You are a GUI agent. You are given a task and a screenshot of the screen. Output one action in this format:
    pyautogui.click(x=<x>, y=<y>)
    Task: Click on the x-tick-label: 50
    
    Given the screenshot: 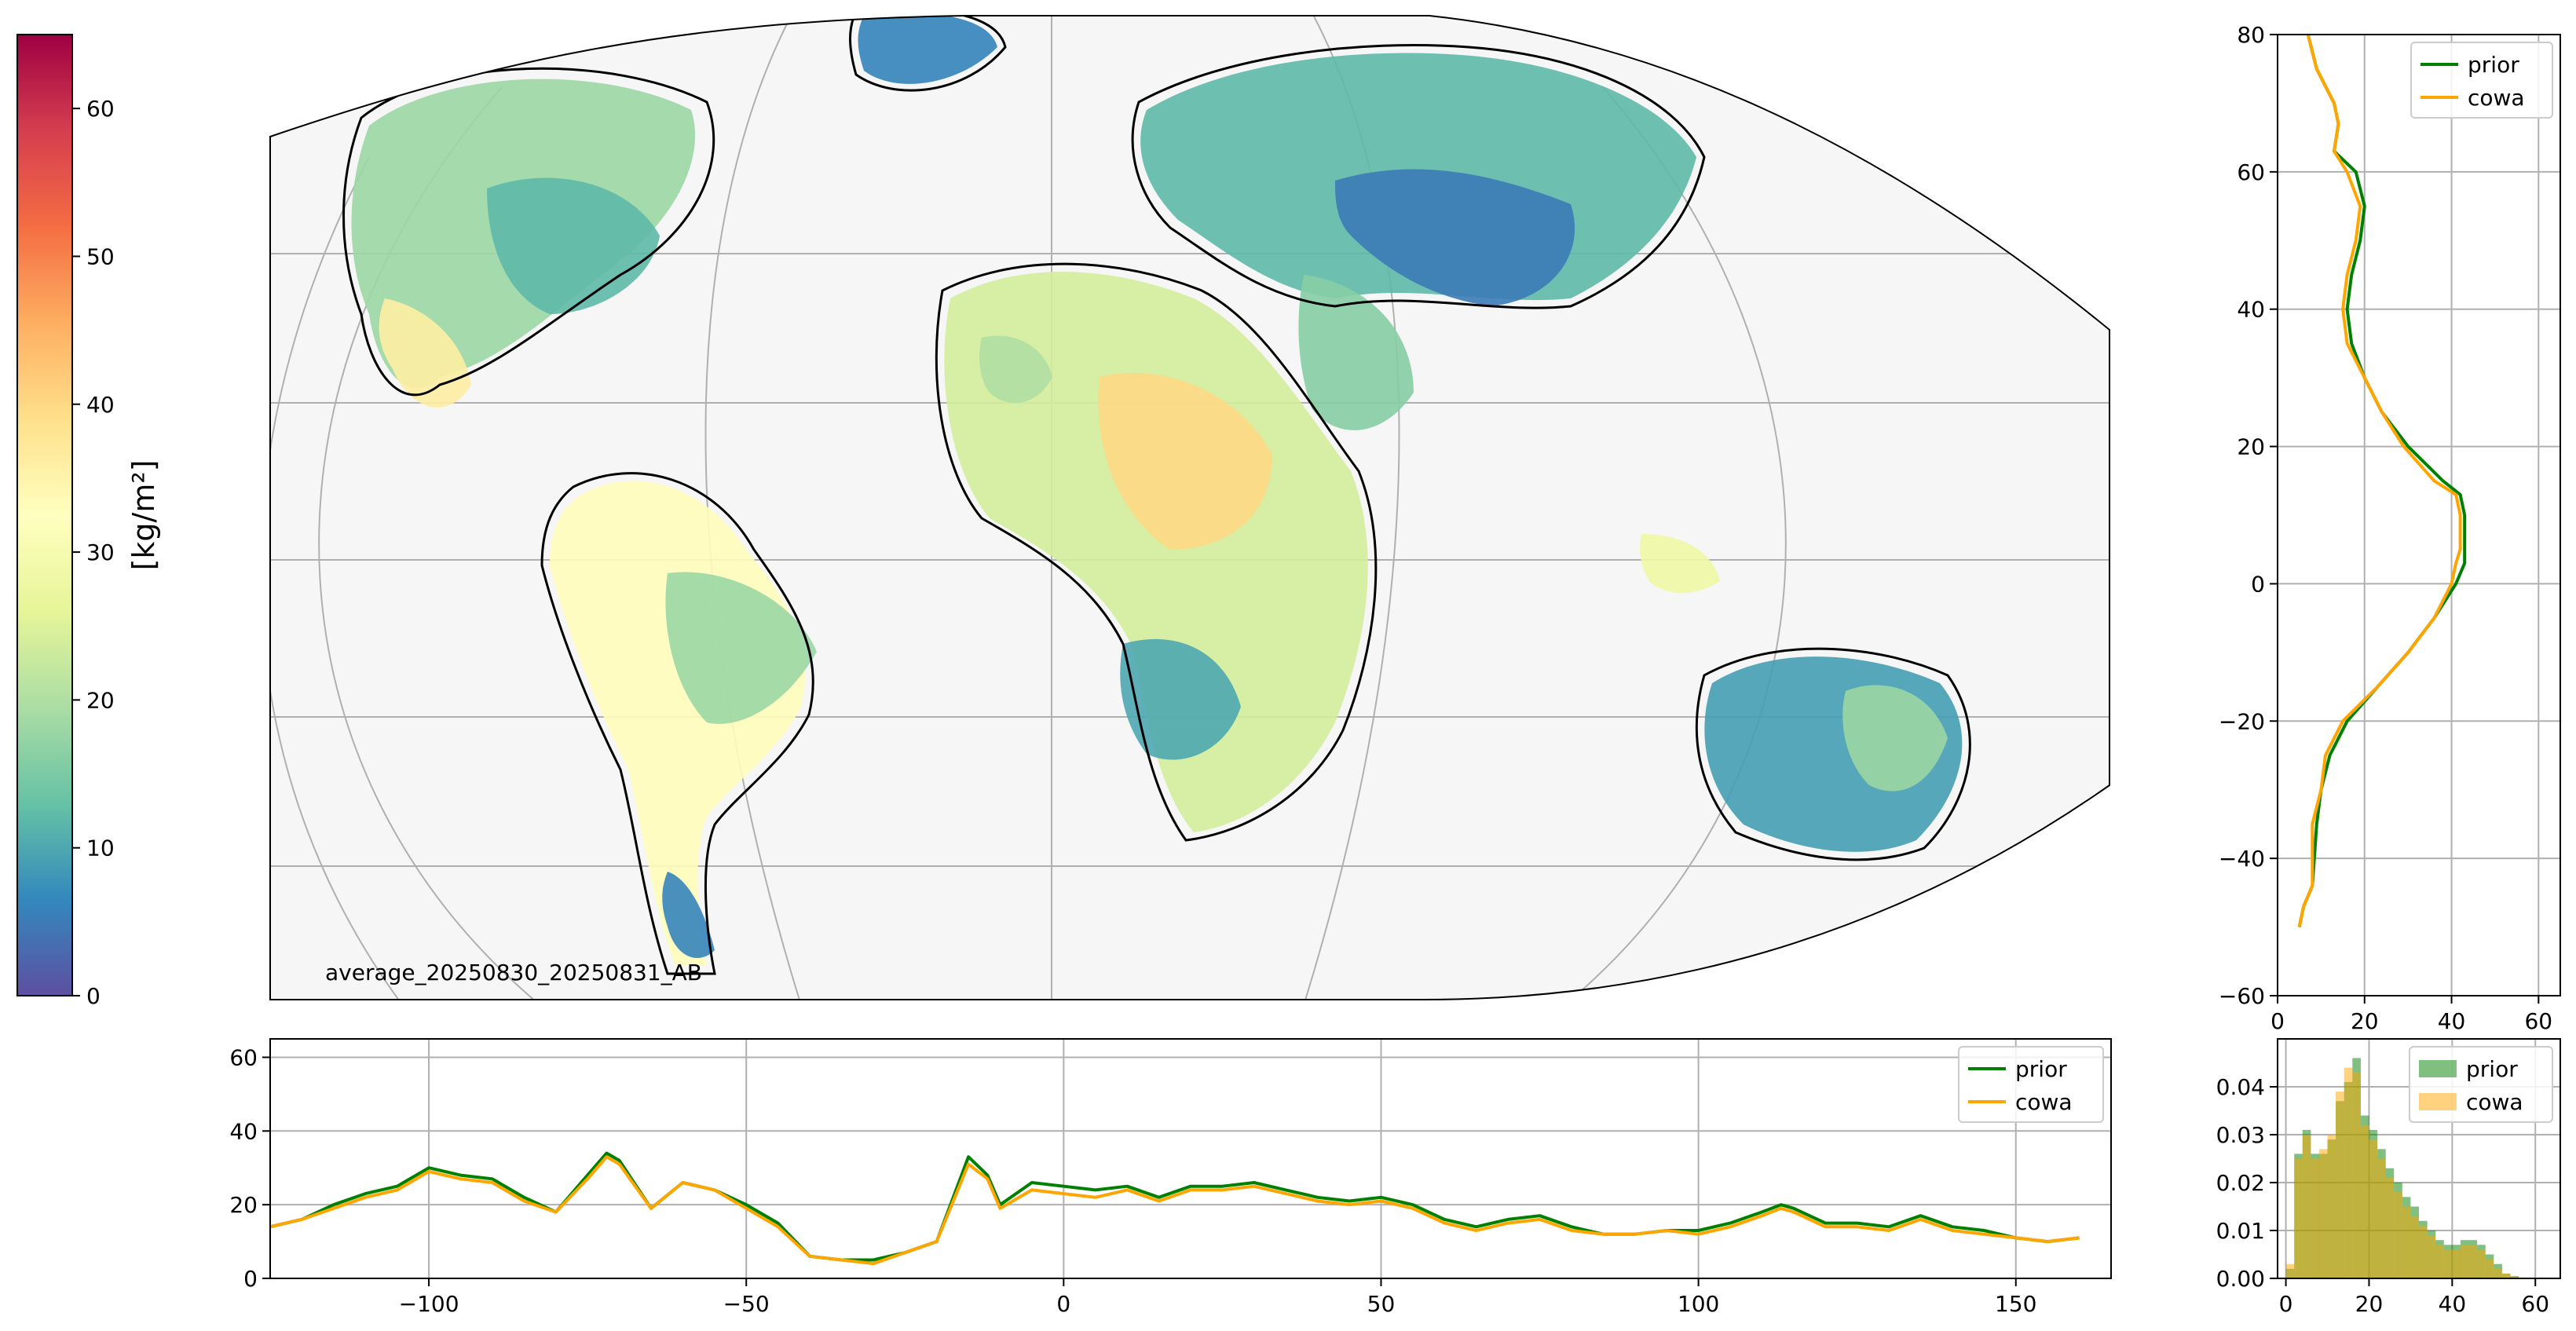 What is the action you would take?
    pyautogui.click(x=1381, y=1304)
    